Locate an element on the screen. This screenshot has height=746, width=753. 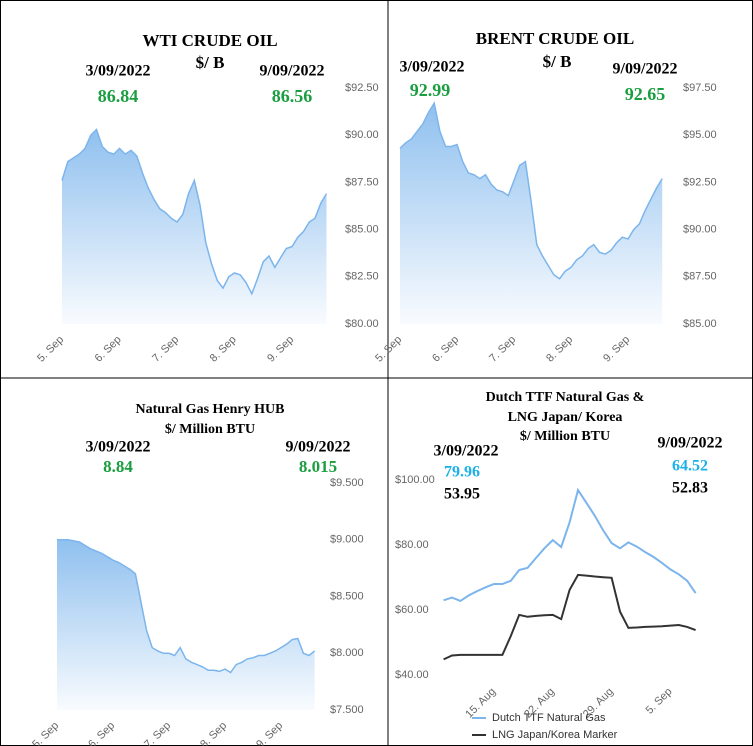
y-tick-label: $60.00 is located at coordinates (412, 610).